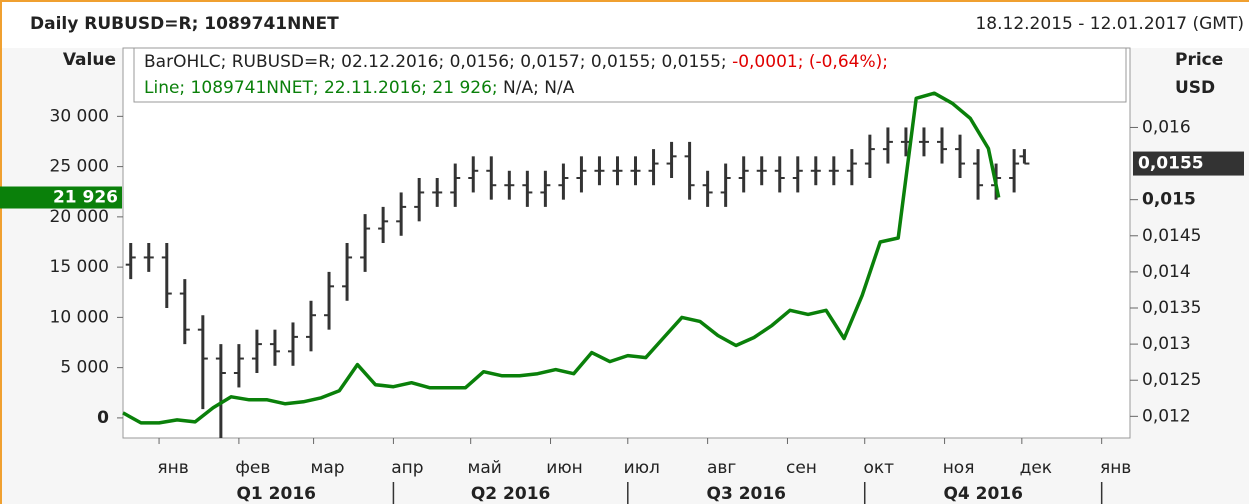  I want to click on y2-tick-label: 0,0135, so click(1171, 308).